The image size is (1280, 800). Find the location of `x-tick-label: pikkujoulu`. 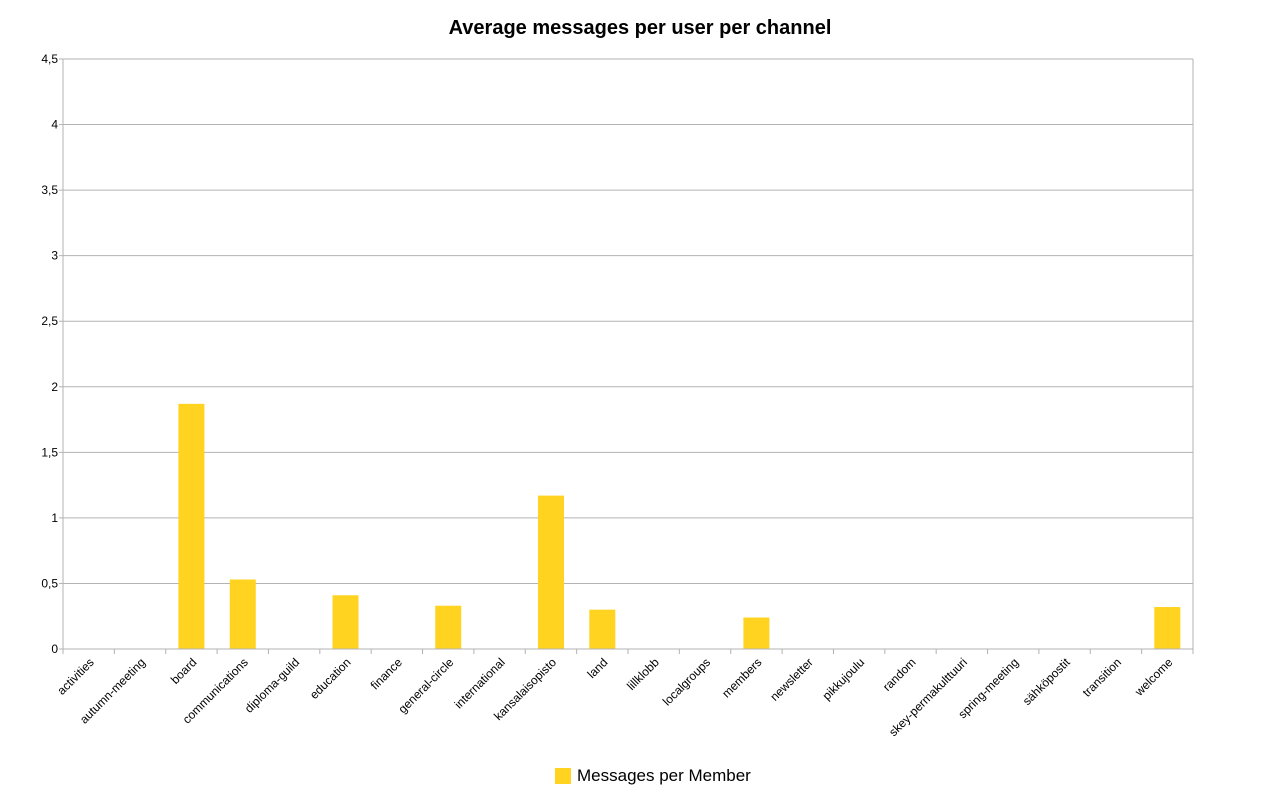

x-tick-label: pikkujoulu is located at coordinates (844, 679).